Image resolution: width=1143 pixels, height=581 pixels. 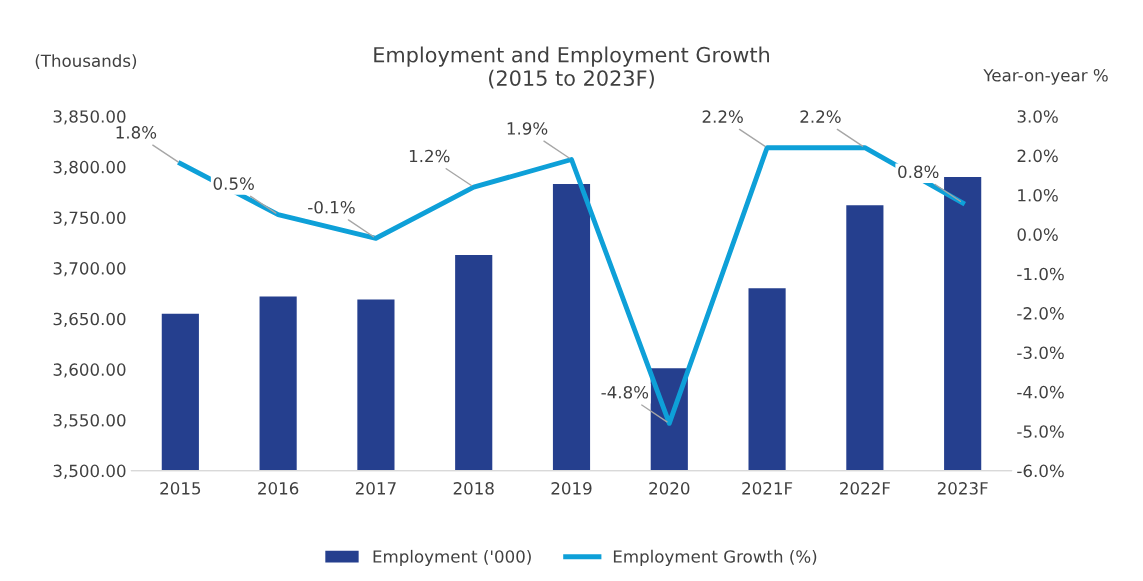 I want to click on y-tick-label: 3,500.00, so click(x=89, y=471).